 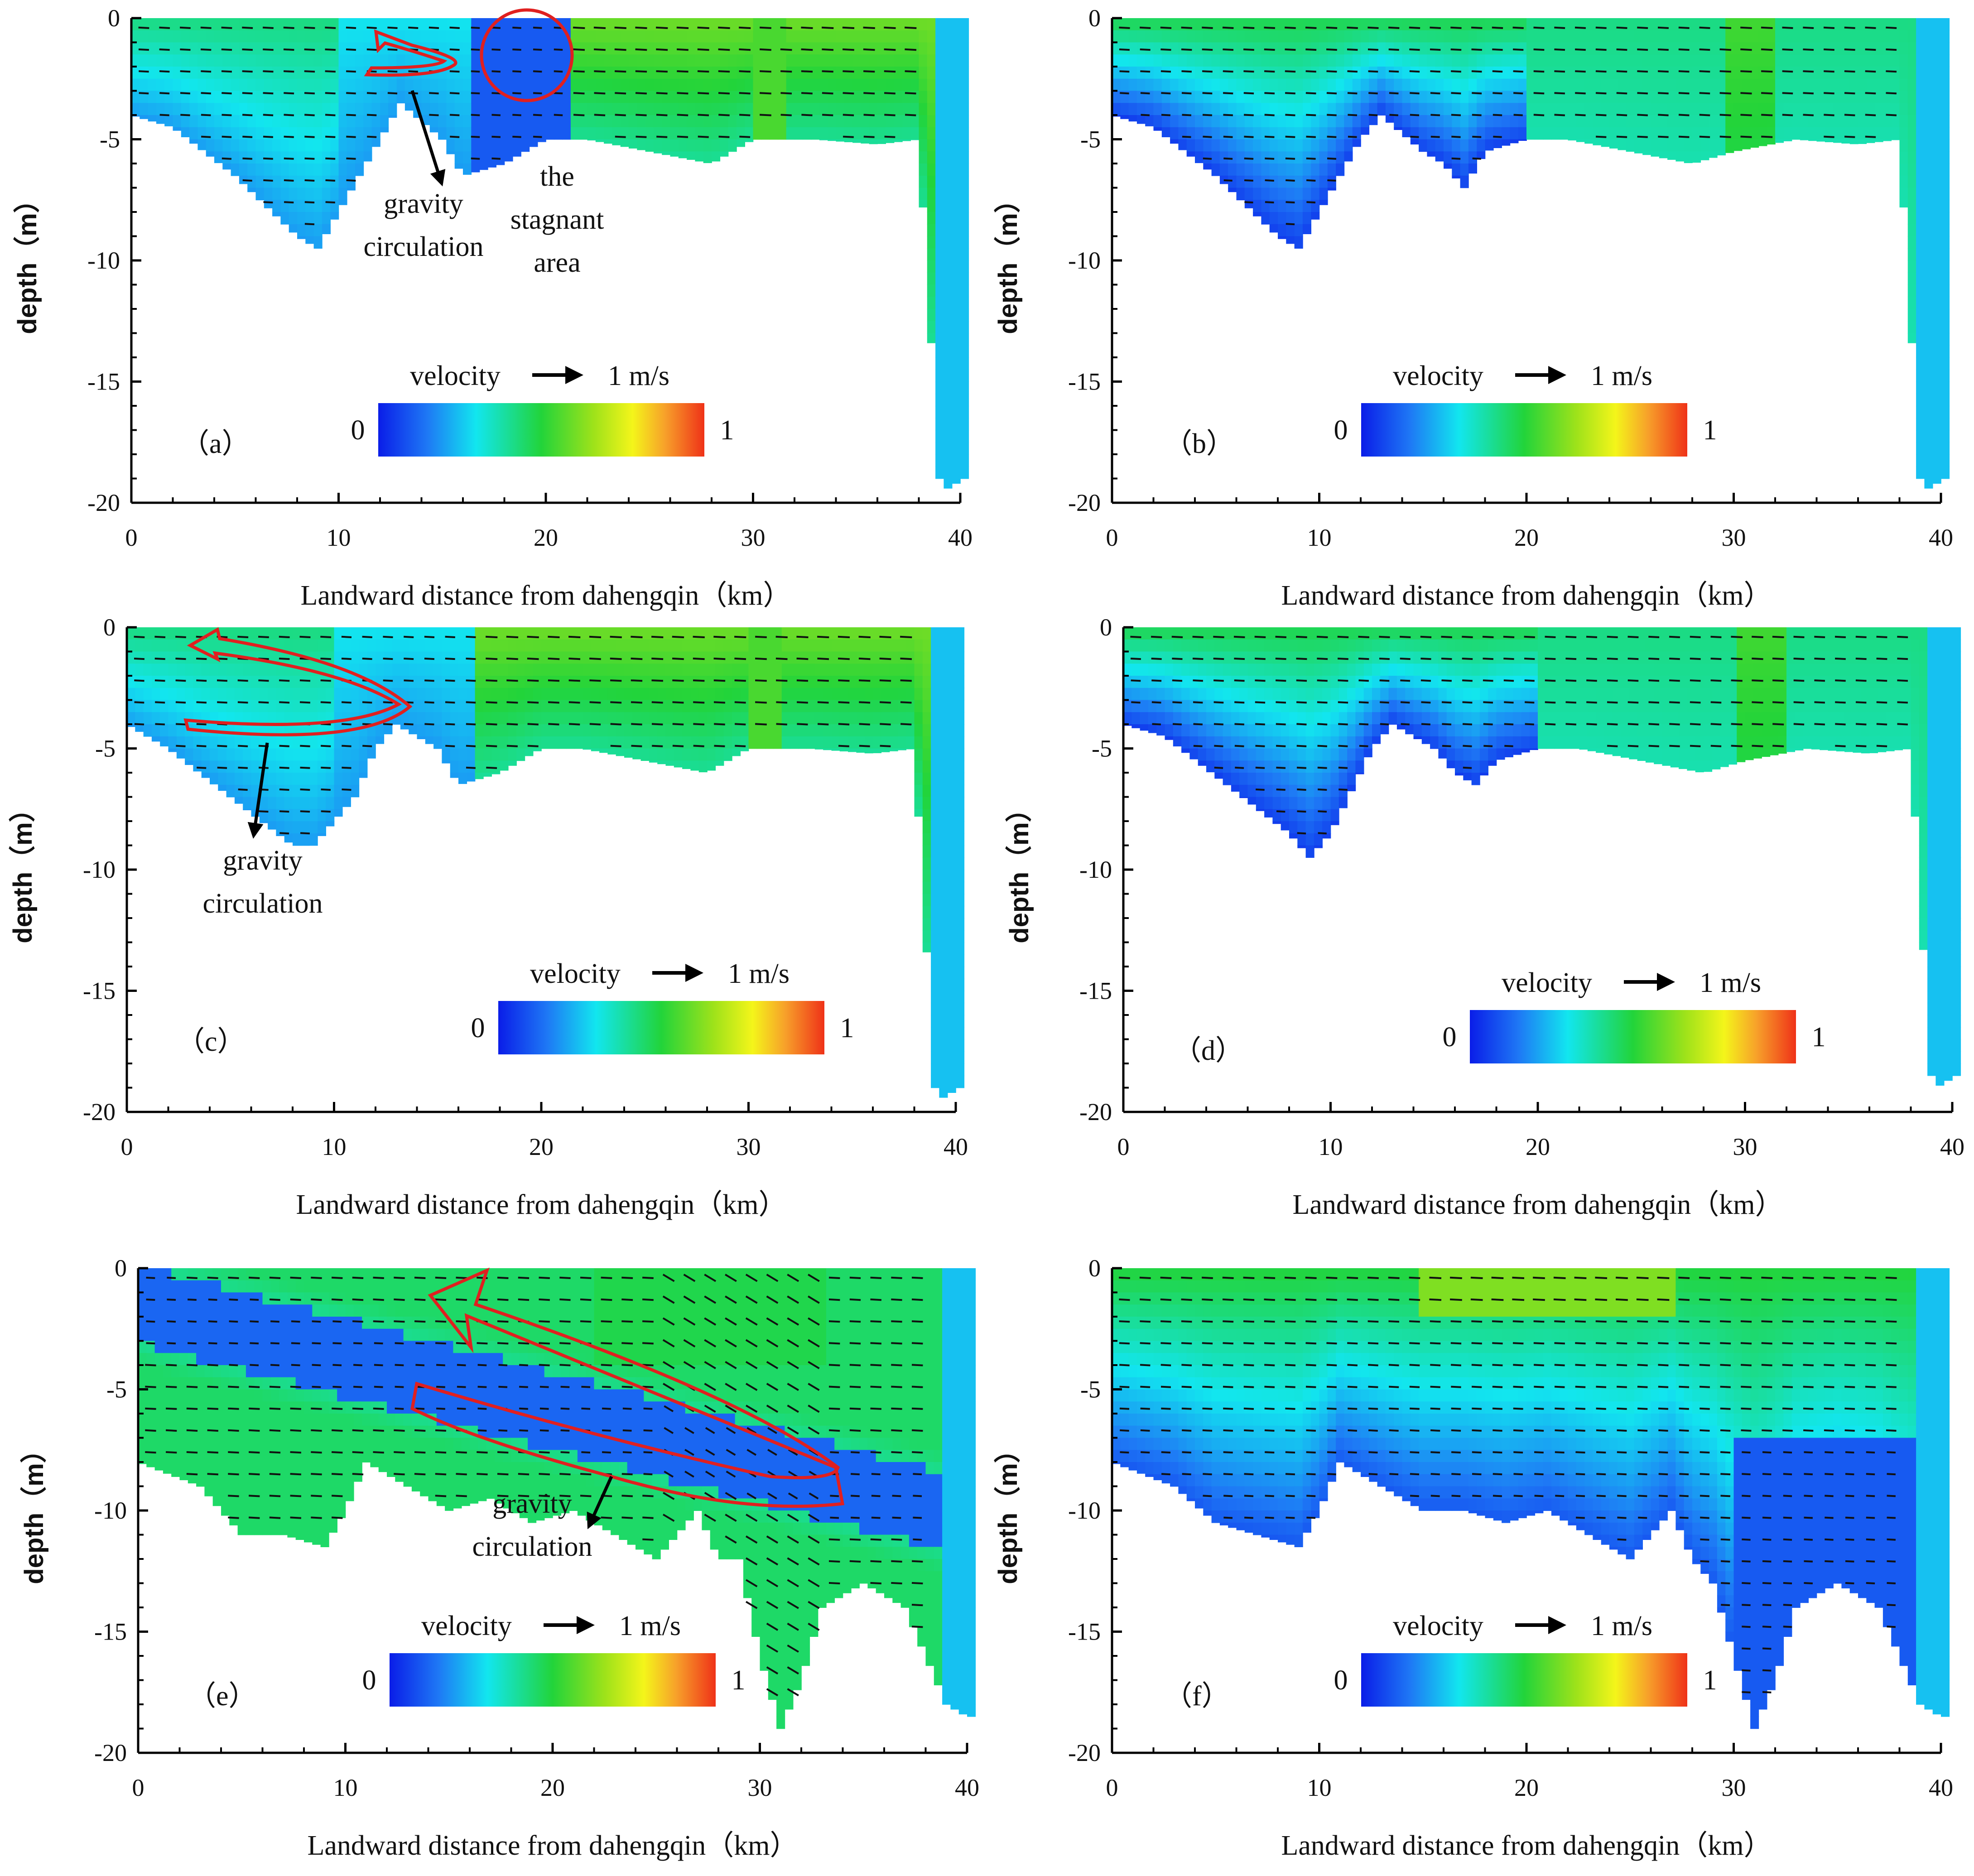 I want to click on panel-a-velocity-vectors, so click(x=528, y=126).